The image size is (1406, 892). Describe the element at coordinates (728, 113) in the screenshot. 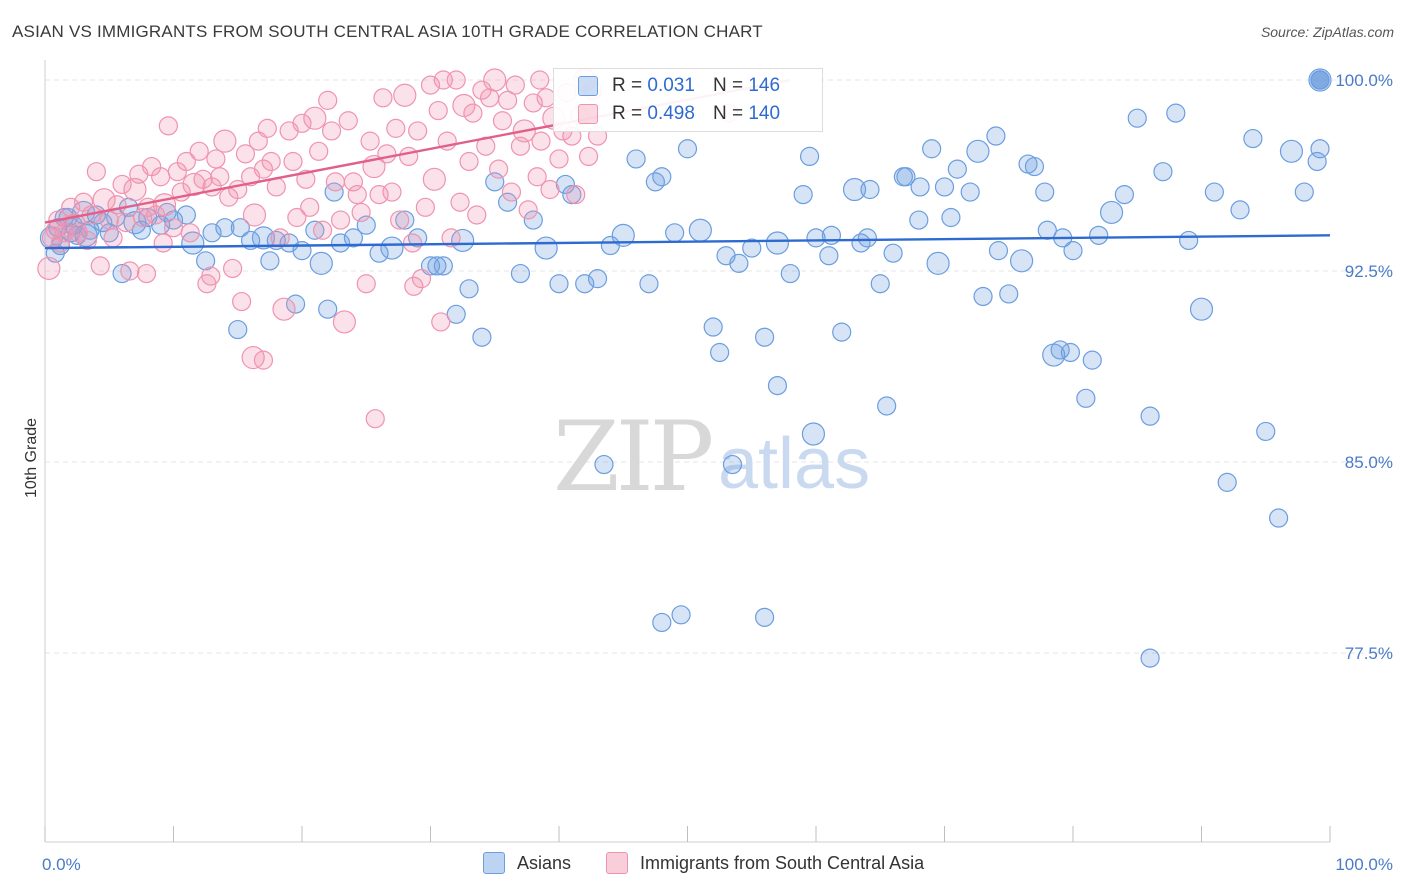

I see `legend-n-label: N =` at that location.